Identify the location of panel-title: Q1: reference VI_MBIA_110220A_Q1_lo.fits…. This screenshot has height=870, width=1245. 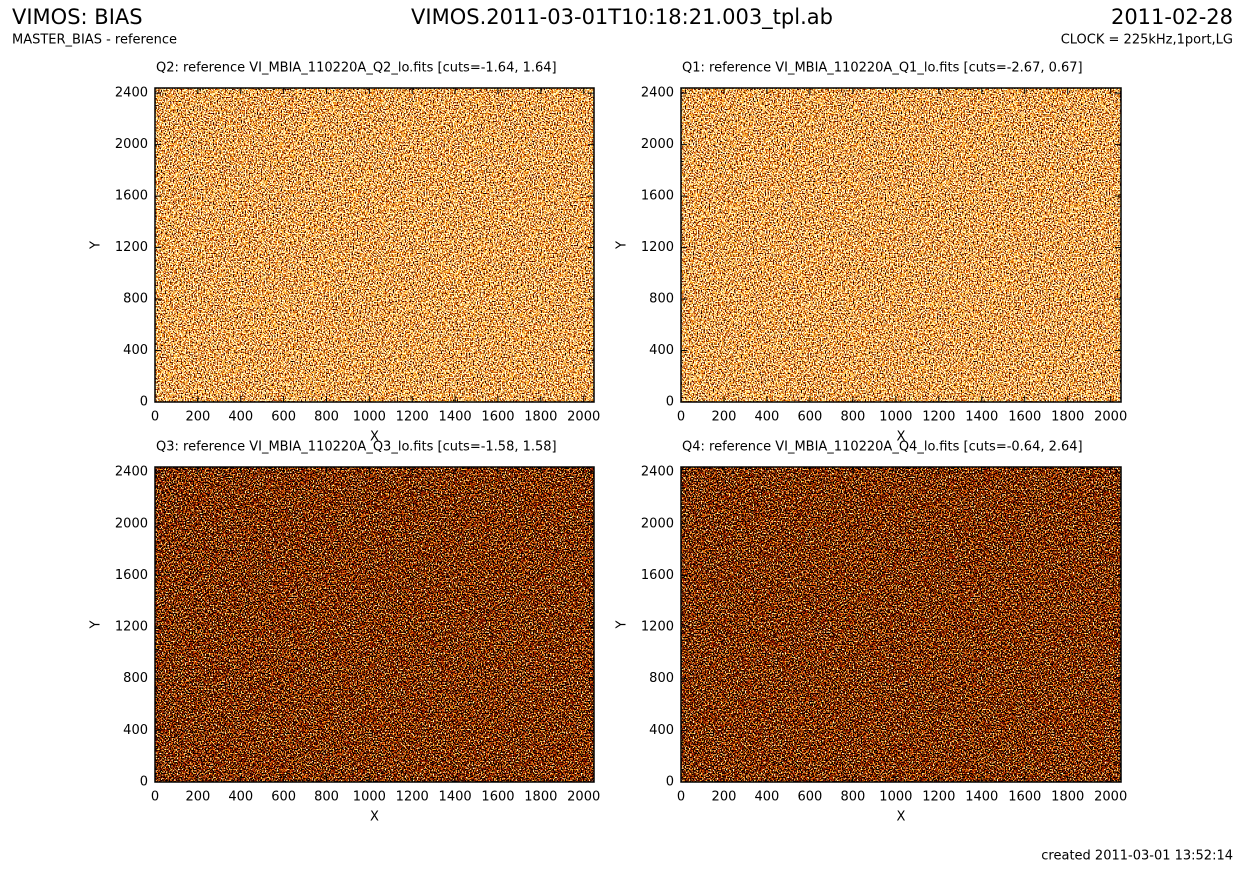
(882, 68).